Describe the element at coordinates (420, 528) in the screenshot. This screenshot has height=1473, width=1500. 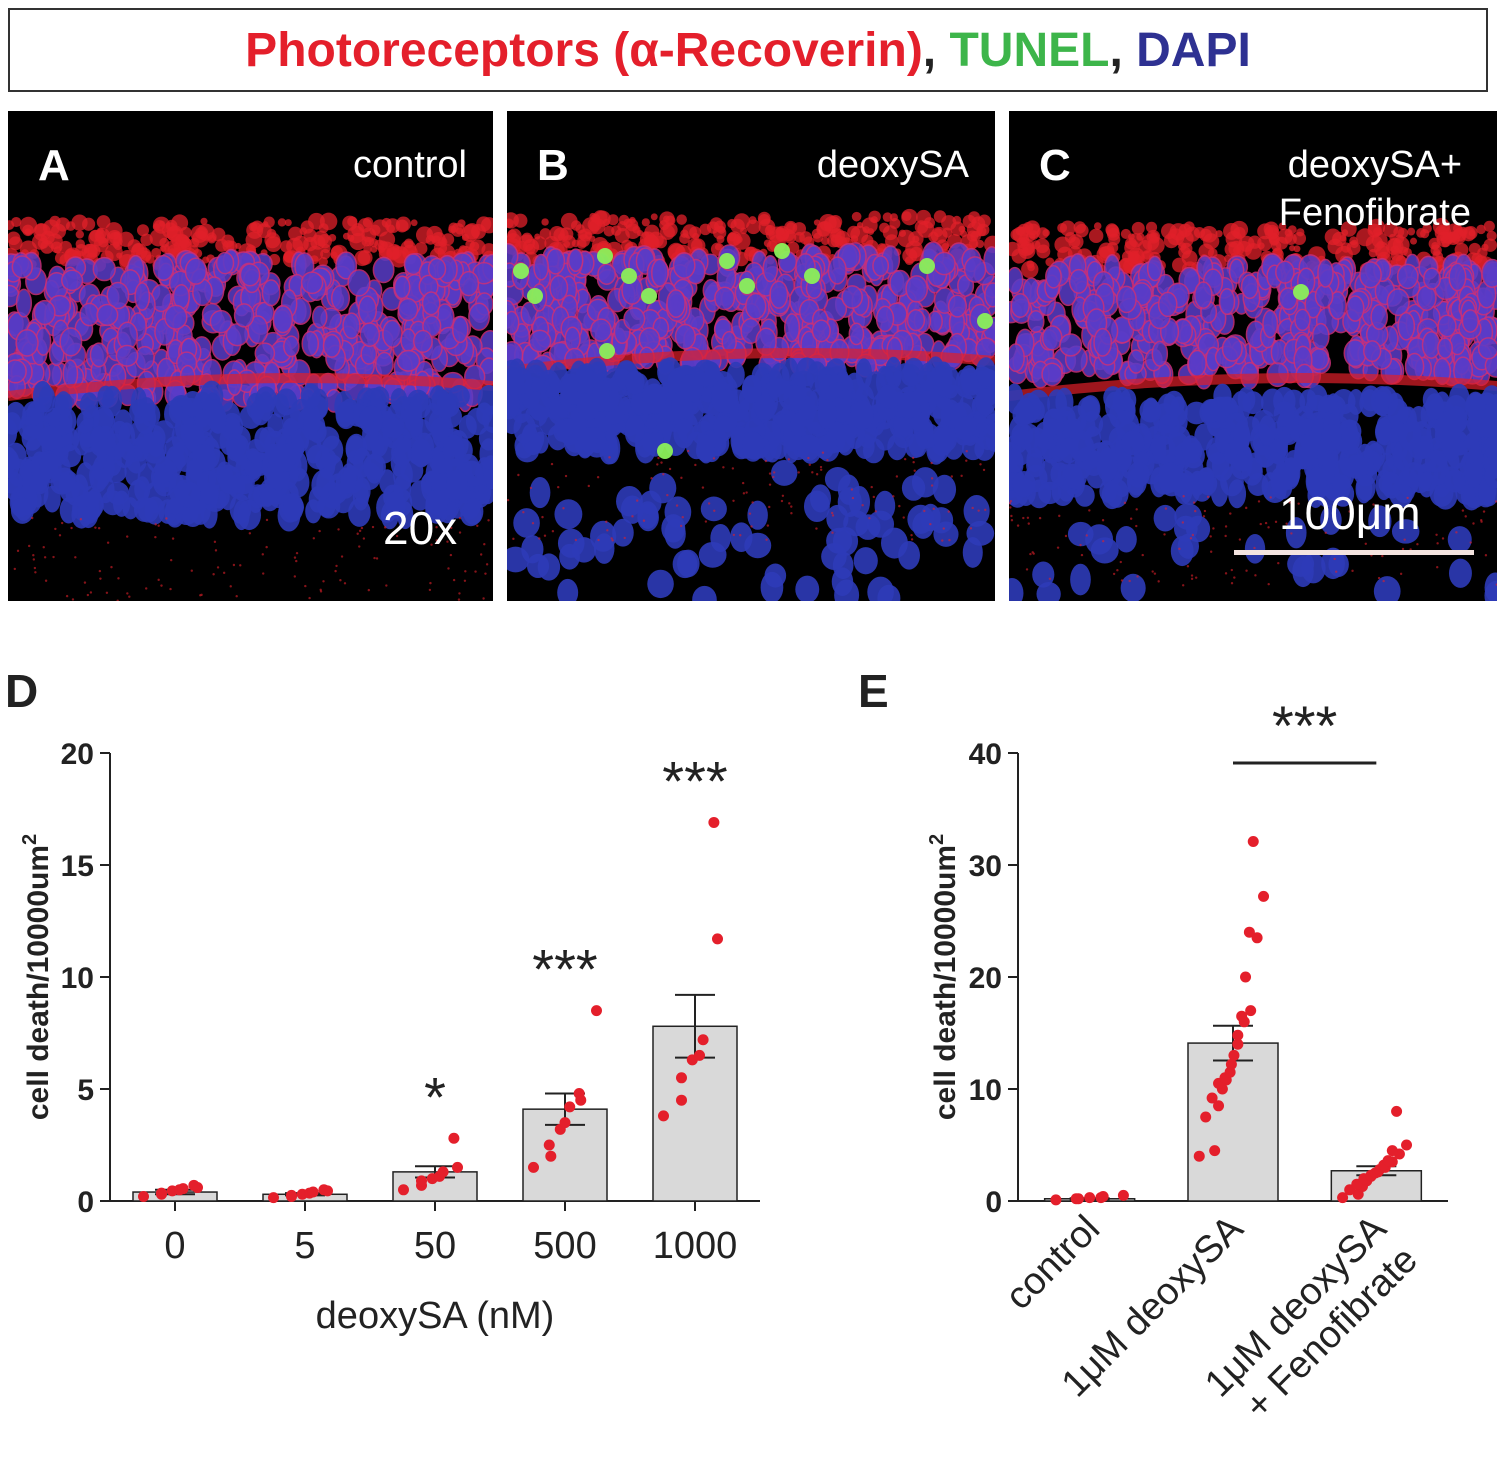
I see `magnification-label: 20x` at that location.